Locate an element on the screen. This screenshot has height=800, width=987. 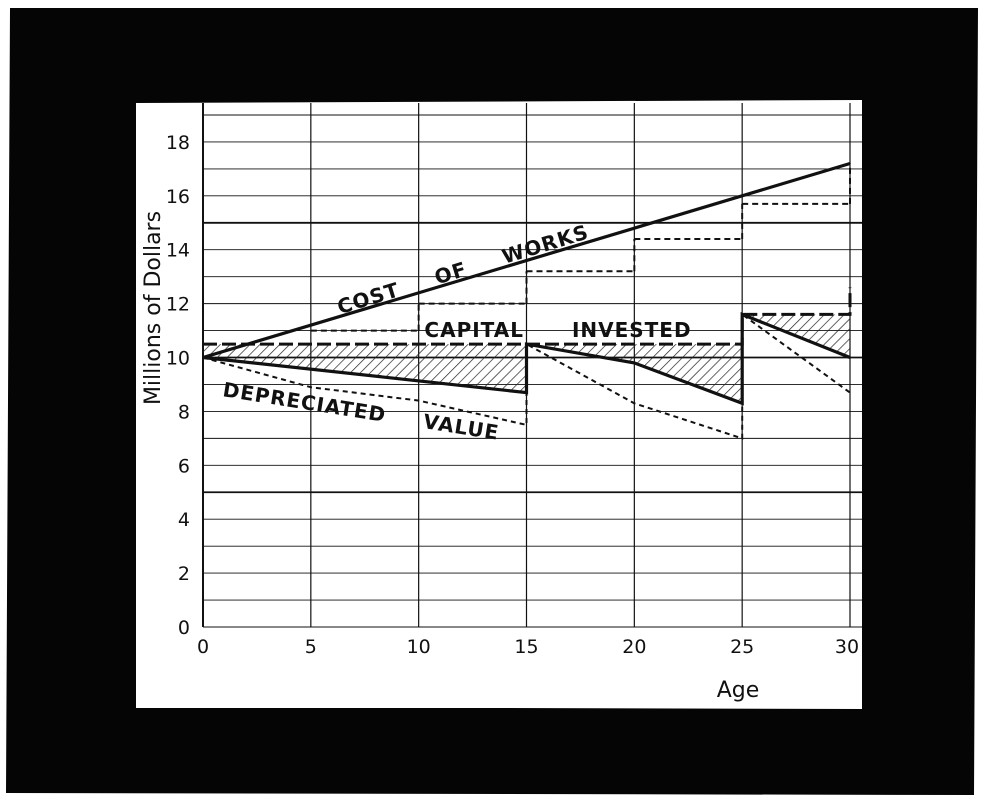
y-axis-label: Millions of Dollars is located at coordinates (153, 308).